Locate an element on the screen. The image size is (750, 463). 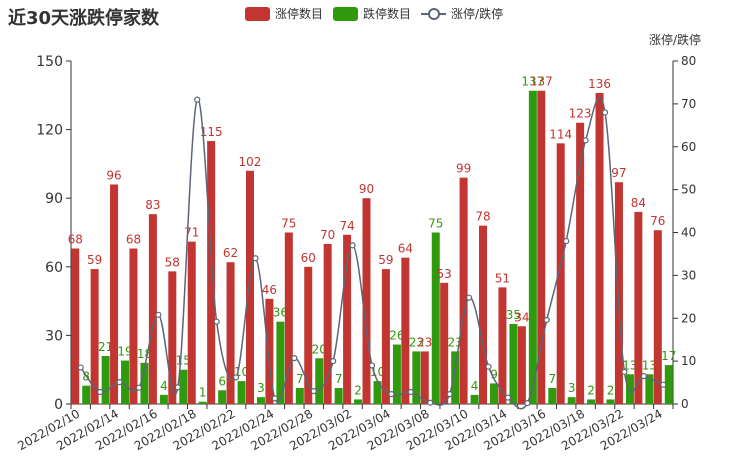
y2-tick-label: 50 is located at coordinates (688, 190).